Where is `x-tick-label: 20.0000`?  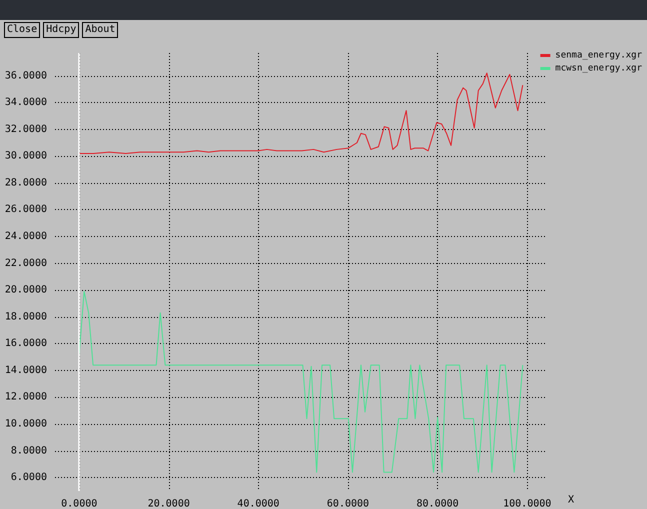
x-tick-label: 20.0000 is located at coordinates (169, 503).